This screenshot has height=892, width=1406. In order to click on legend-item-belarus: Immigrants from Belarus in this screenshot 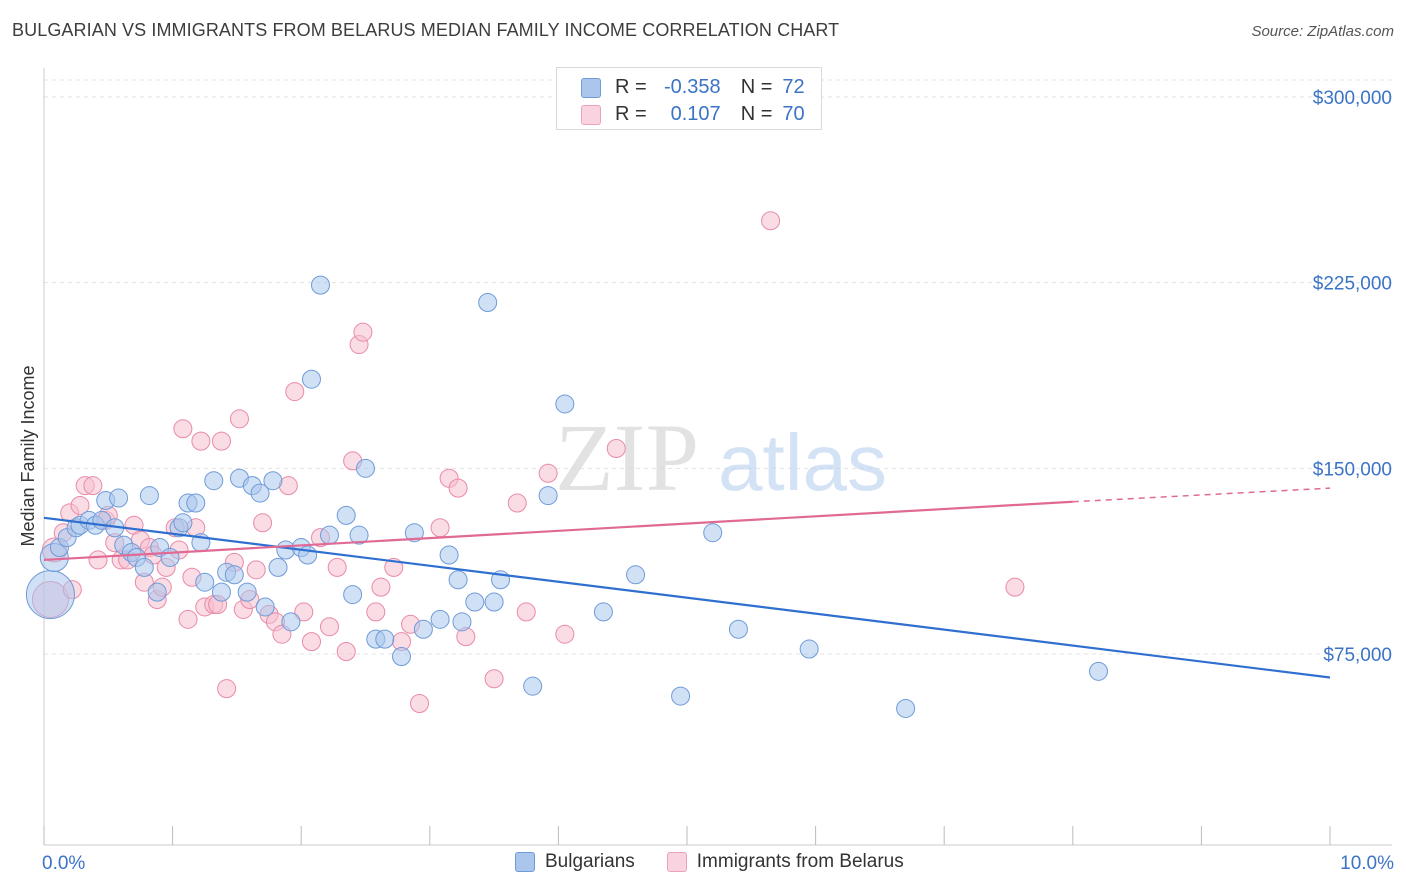, I will do `click(785, 862)`.